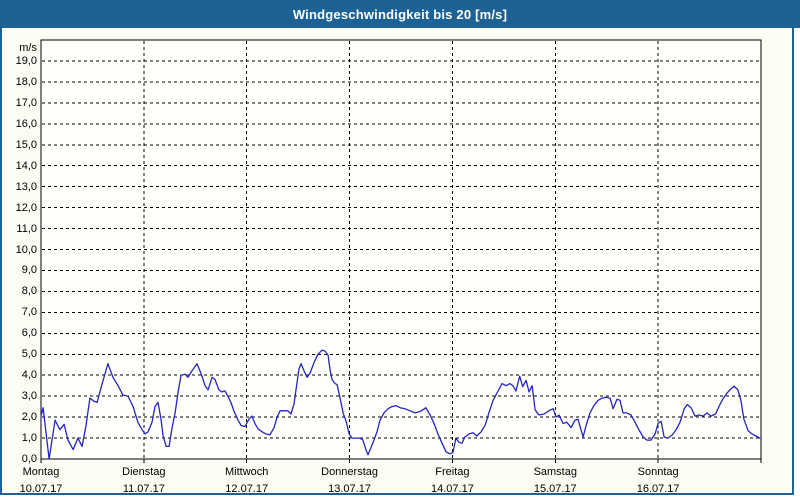 Image resolution: width=800 pixels, height=500 pixels. I want to click on x-axis-day-label: Montag, so click(41, 472).